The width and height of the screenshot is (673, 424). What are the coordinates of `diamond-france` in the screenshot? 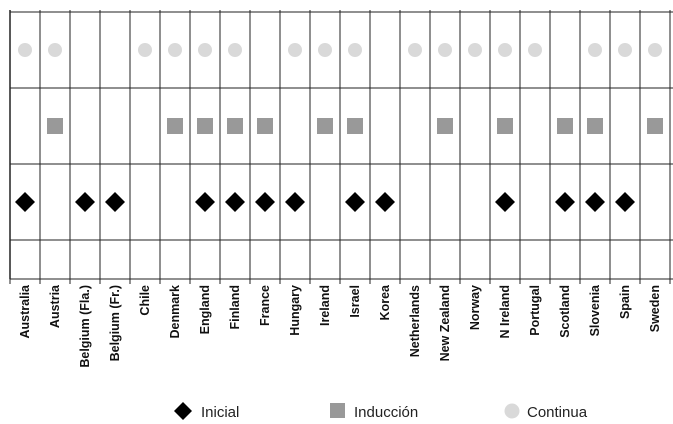 It's located at (265, 202).